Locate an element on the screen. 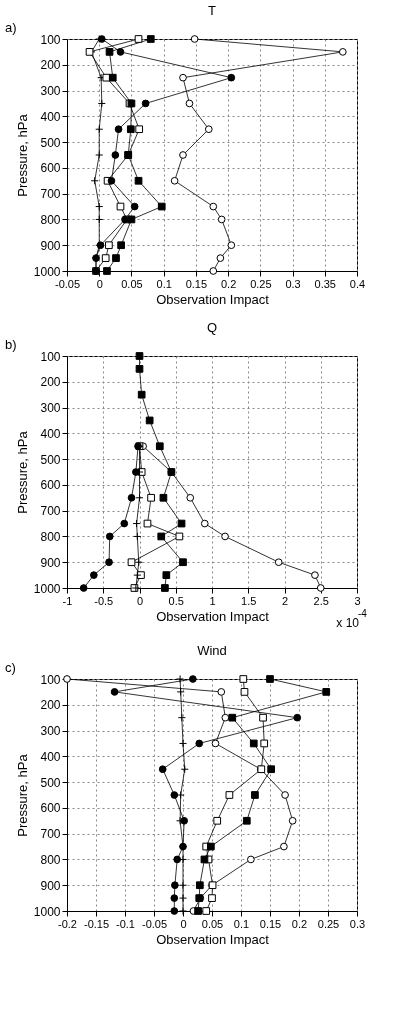 The image size is (397, 1019). x-tick-label: 3 is located at coordinates (357, 600).